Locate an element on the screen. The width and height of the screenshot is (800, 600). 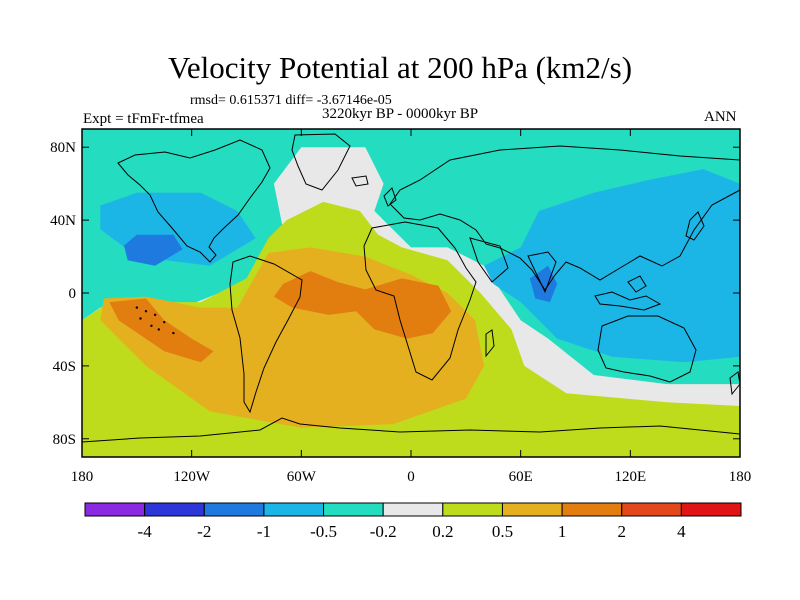
colorbar-label: 4 is located at coordinates (681, 531).